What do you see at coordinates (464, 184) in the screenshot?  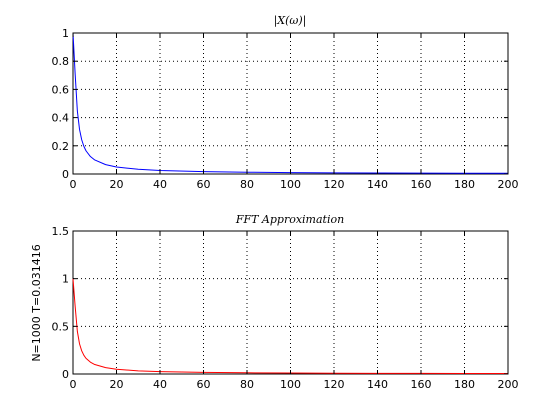 I see `top-plot-x-tick-label: 180` at bounding box center [464, 184].